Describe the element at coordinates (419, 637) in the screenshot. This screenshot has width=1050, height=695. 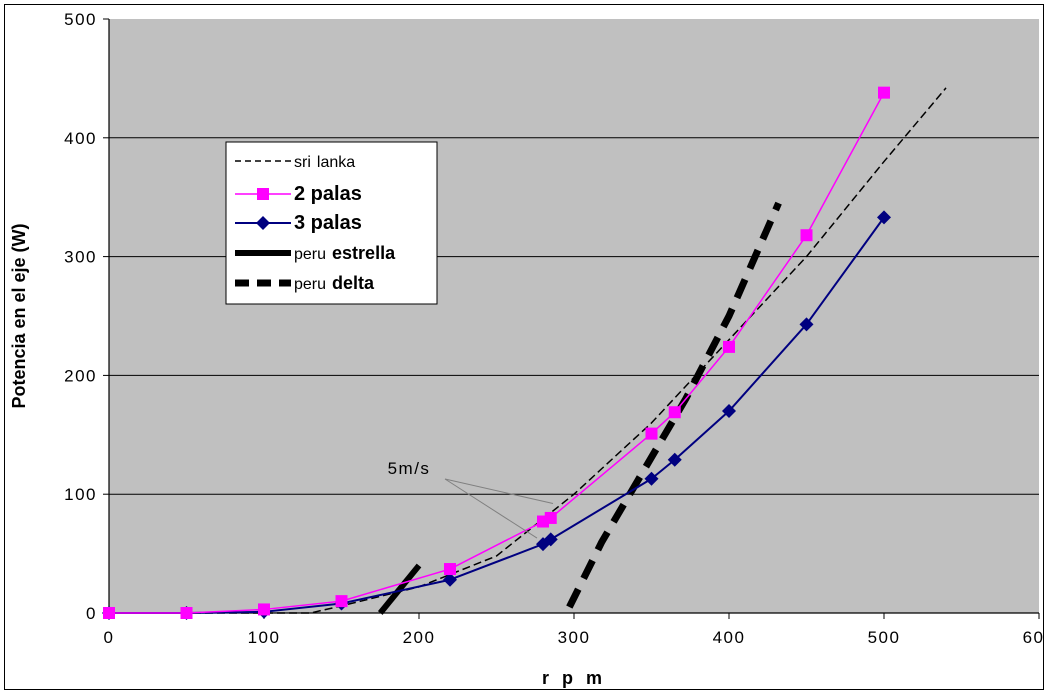
I see `x-tick-label: 200` at that location.